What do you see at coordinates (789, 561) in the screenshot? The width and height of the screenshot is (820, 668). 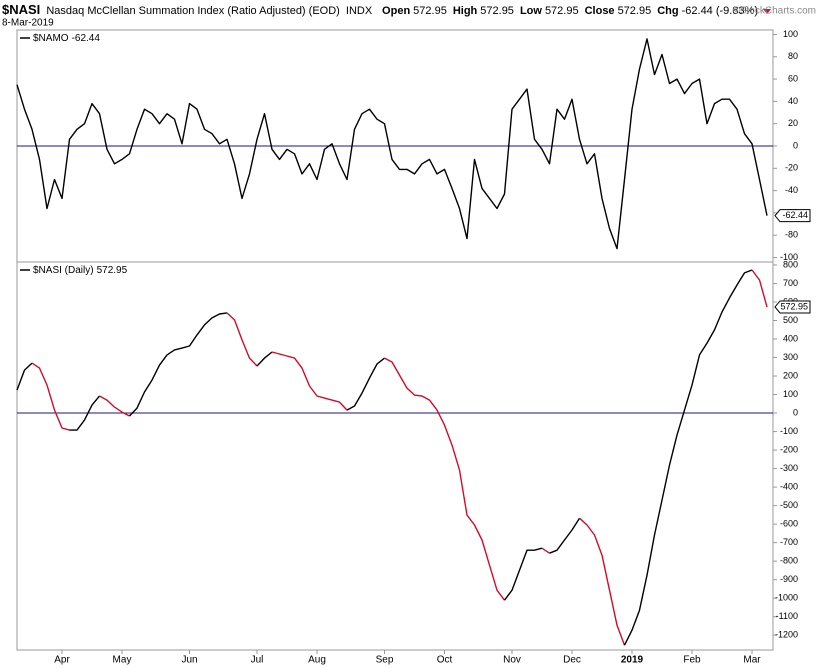 I see `y-tick-label: -800` at bounding box center [789, 561].